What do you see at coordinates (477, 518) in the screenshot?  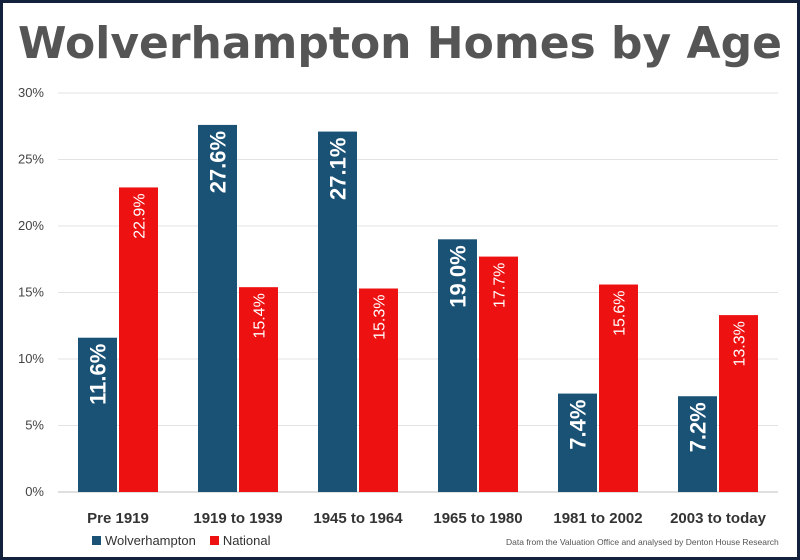 I see `x-tick-label: 1965 to 1980` at bounding box center [477, 518].